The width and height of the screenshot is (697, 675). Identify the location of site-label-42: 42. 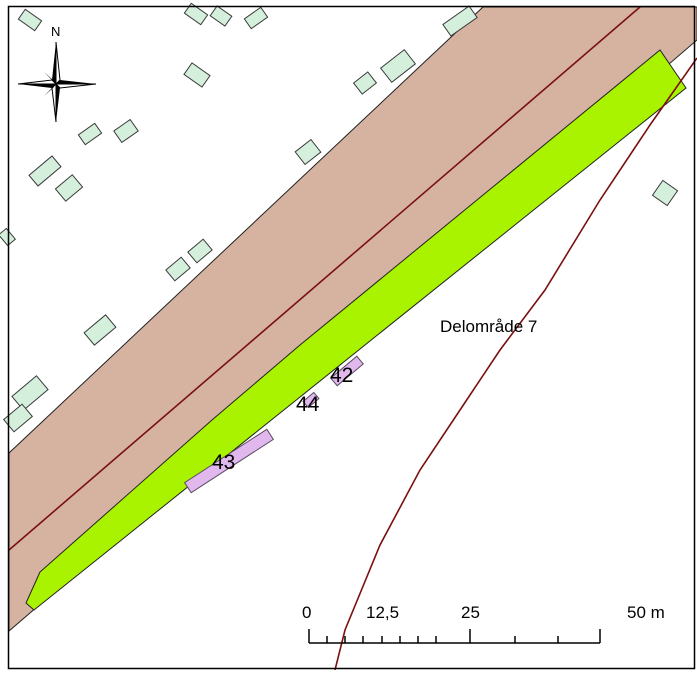
(341, 375).